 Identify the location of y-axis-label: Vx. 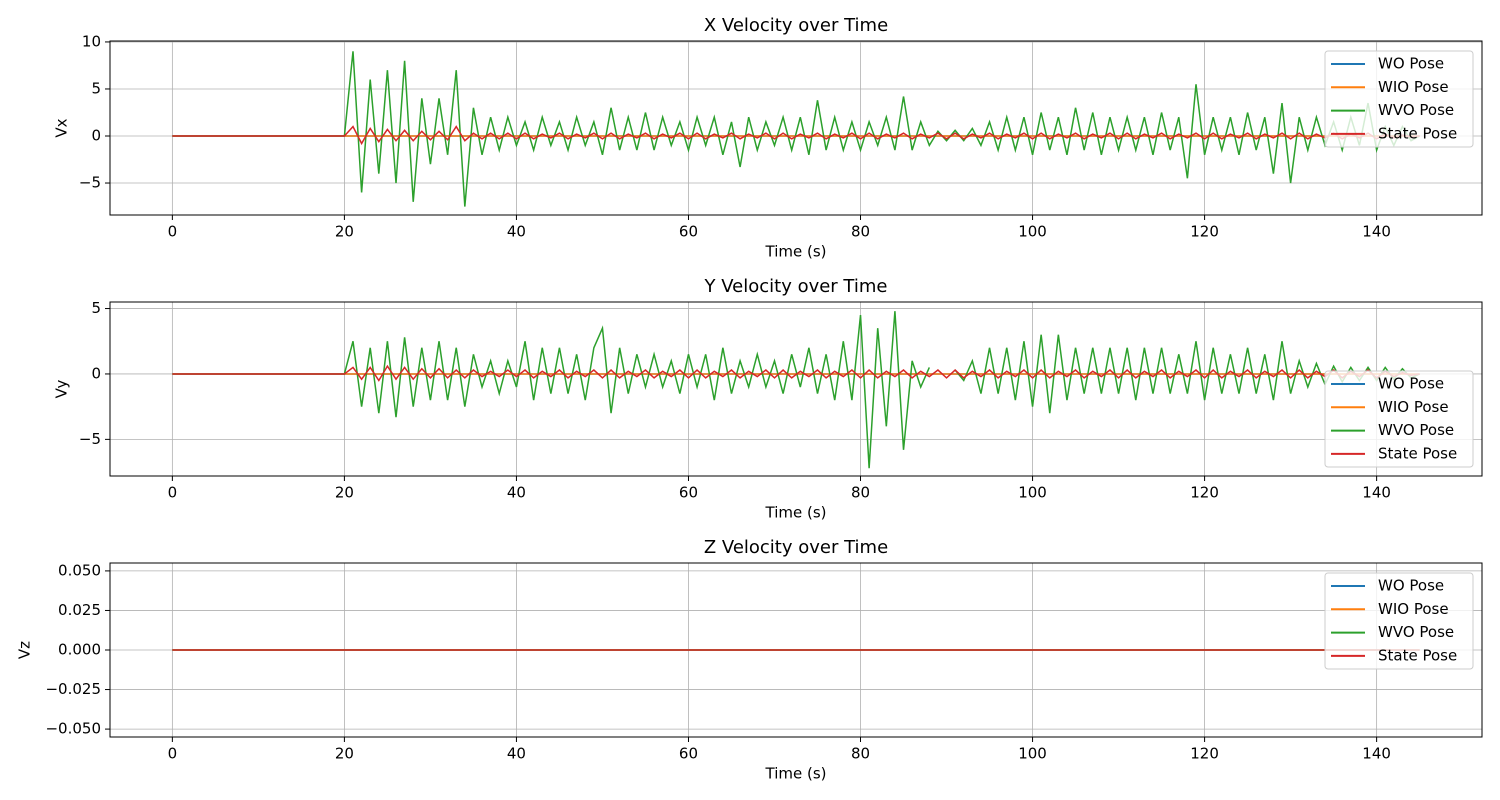
(62, 127).